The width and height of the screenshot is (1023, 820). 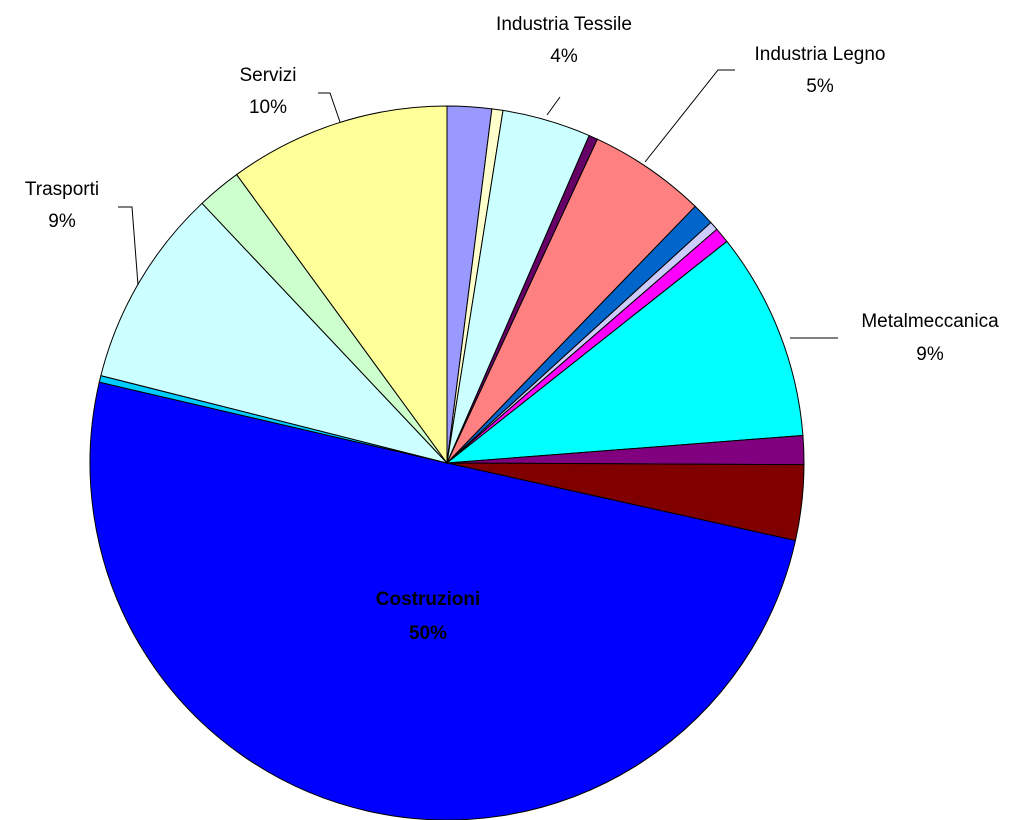 I want to click on slice-label: Servizi, so click(x=267, y=75).